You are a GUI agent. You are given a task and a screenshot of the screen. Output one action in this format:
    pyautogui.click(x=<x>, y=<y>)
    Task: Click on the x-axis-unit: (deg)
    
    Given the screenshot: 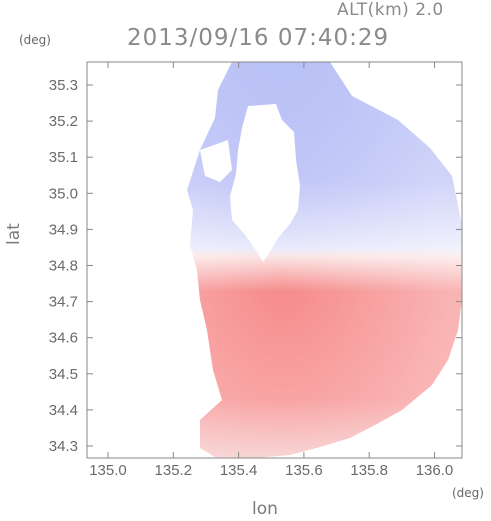 What is the action you would take?
    pyautogui.click(x=468, y=493)
    